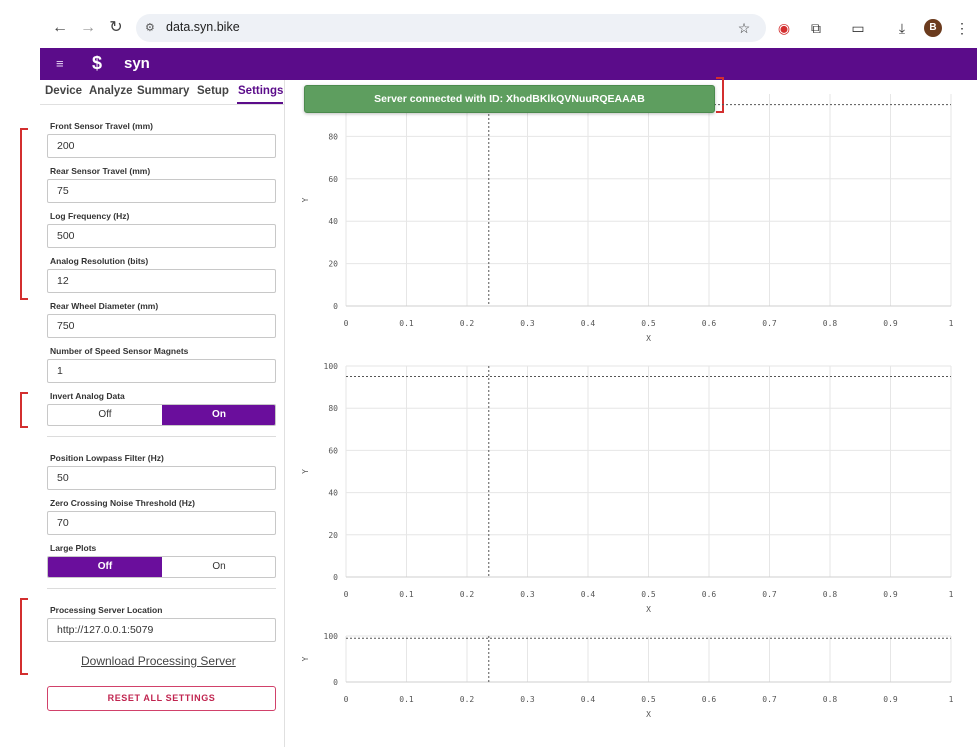 The image size is (977, 747). Describe the element at coordinates (73, 548) in the screenshot. I see `large-plots-label: Large Plots` at that location.